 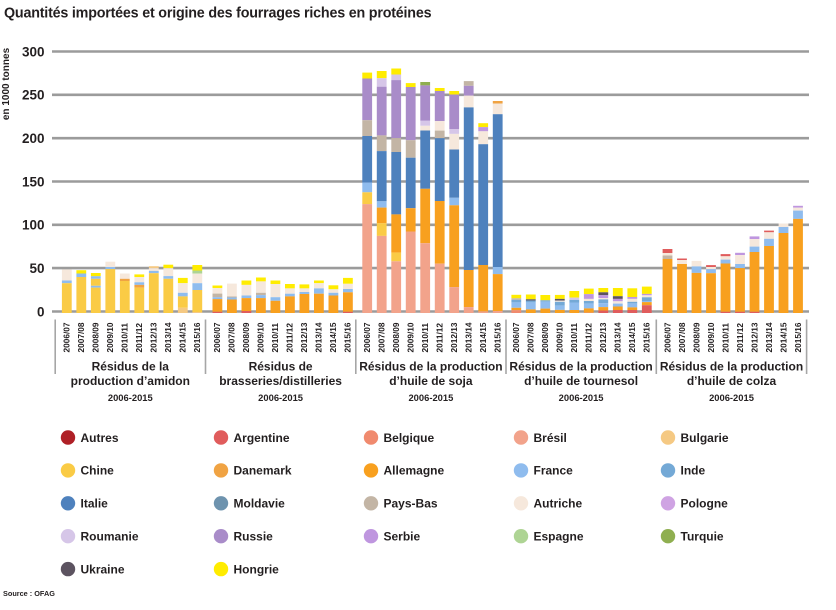 What do you see at coordinates (110, 537) in the screenshot?
I see `svg-text: Roumanie` at bounding box center [110, 537].